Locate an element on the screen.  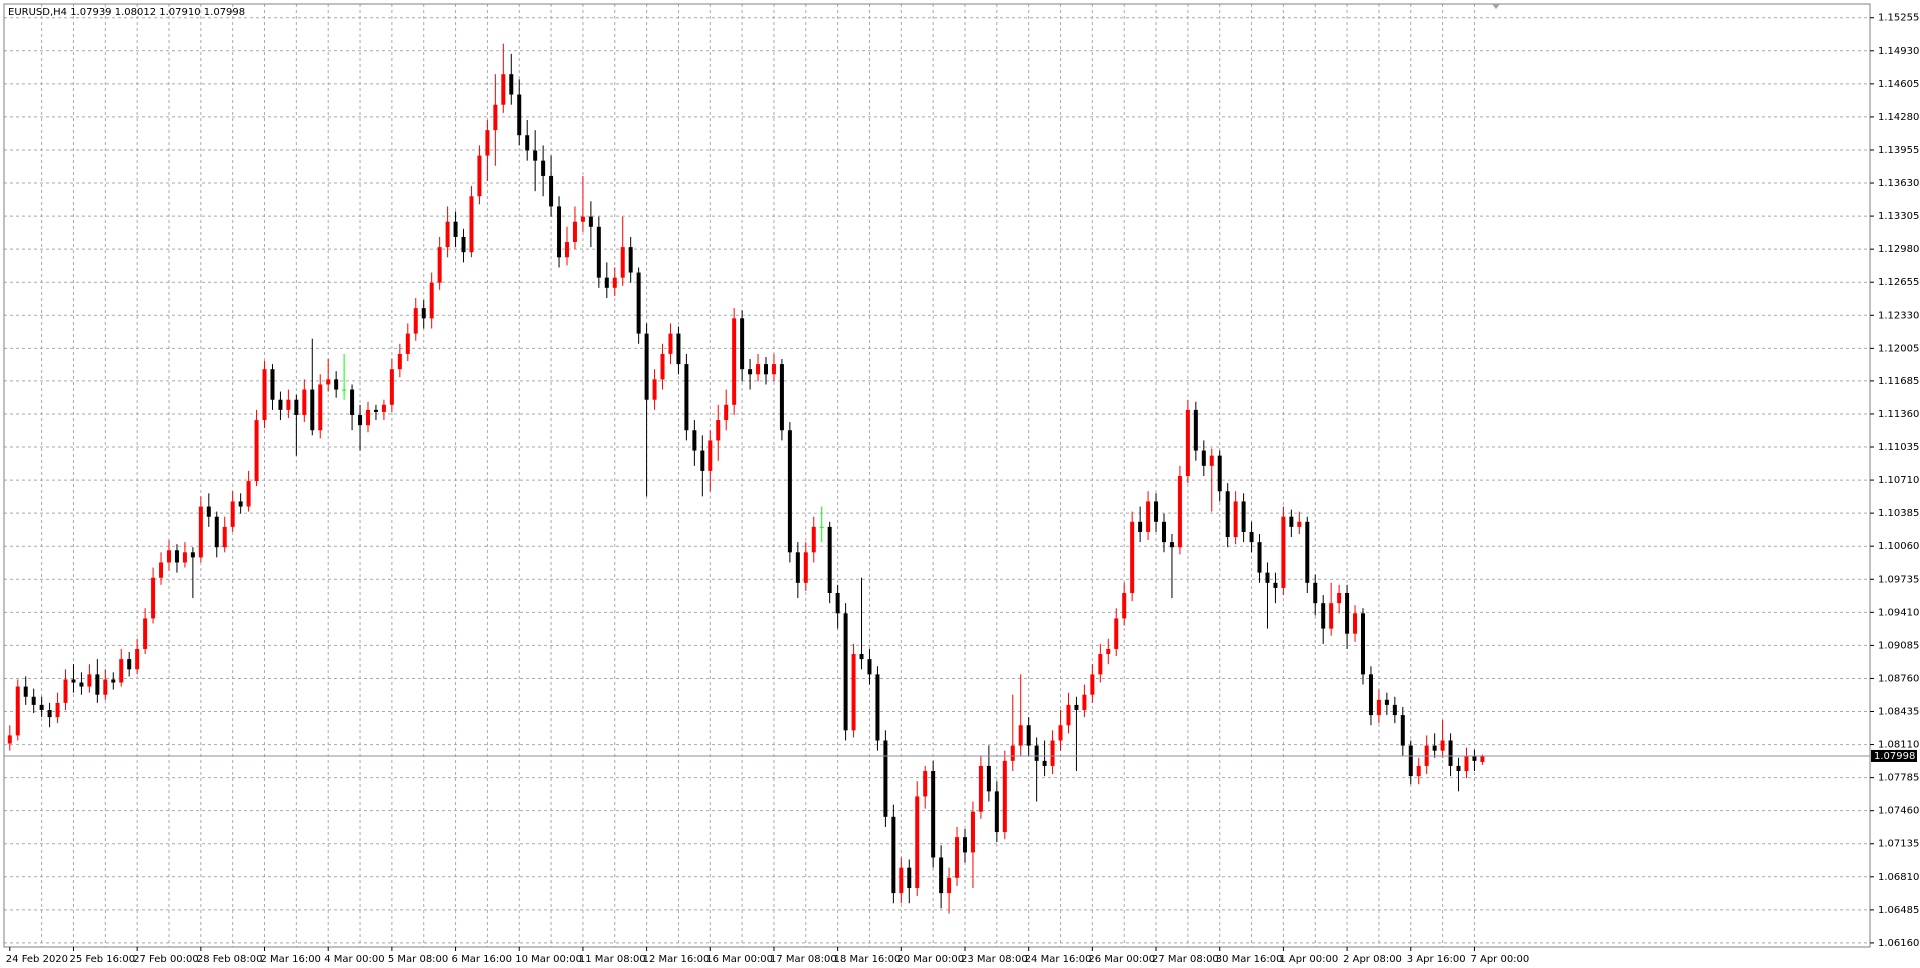
x-tick-label: 20 Mar 00:00 is located at coordinates (930, 959).